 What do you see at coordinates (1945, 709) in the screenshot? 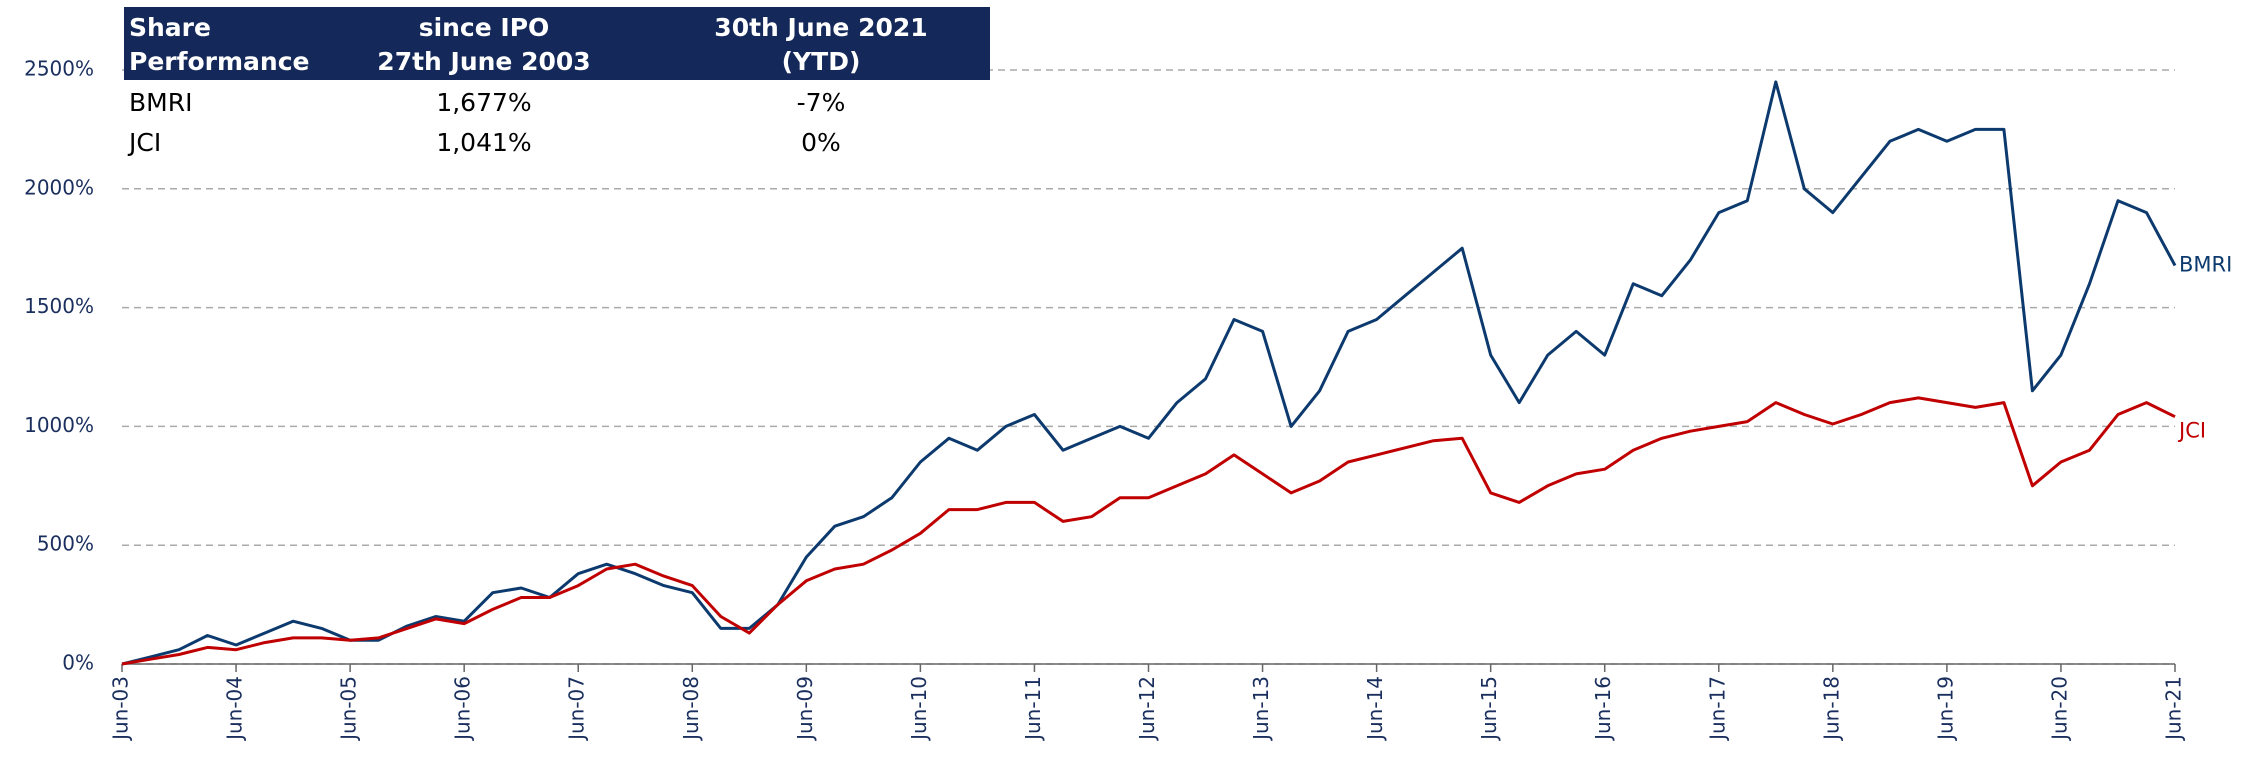
I see `x-tick-label: Jun-19` at bounding box center [1945, 709].